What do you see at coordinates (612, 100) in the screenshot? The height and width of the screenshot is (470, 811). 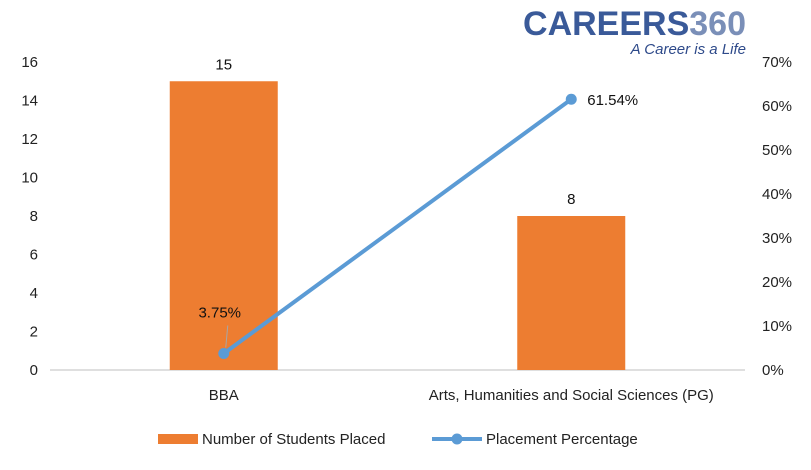 I see `line-data-label: 61.54%` at bounding box center [612, 100].